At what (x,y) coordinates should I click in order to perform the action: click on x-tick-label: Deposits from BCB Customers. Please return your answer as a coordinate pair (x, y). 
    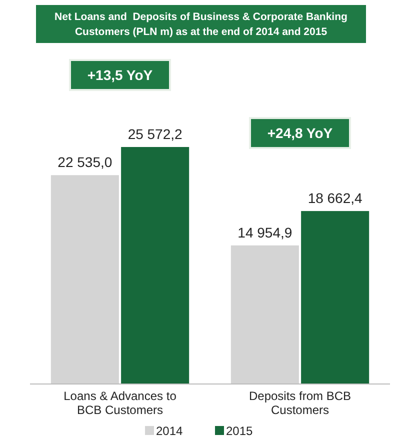
    Looking at the image, I should click on (300, 403).